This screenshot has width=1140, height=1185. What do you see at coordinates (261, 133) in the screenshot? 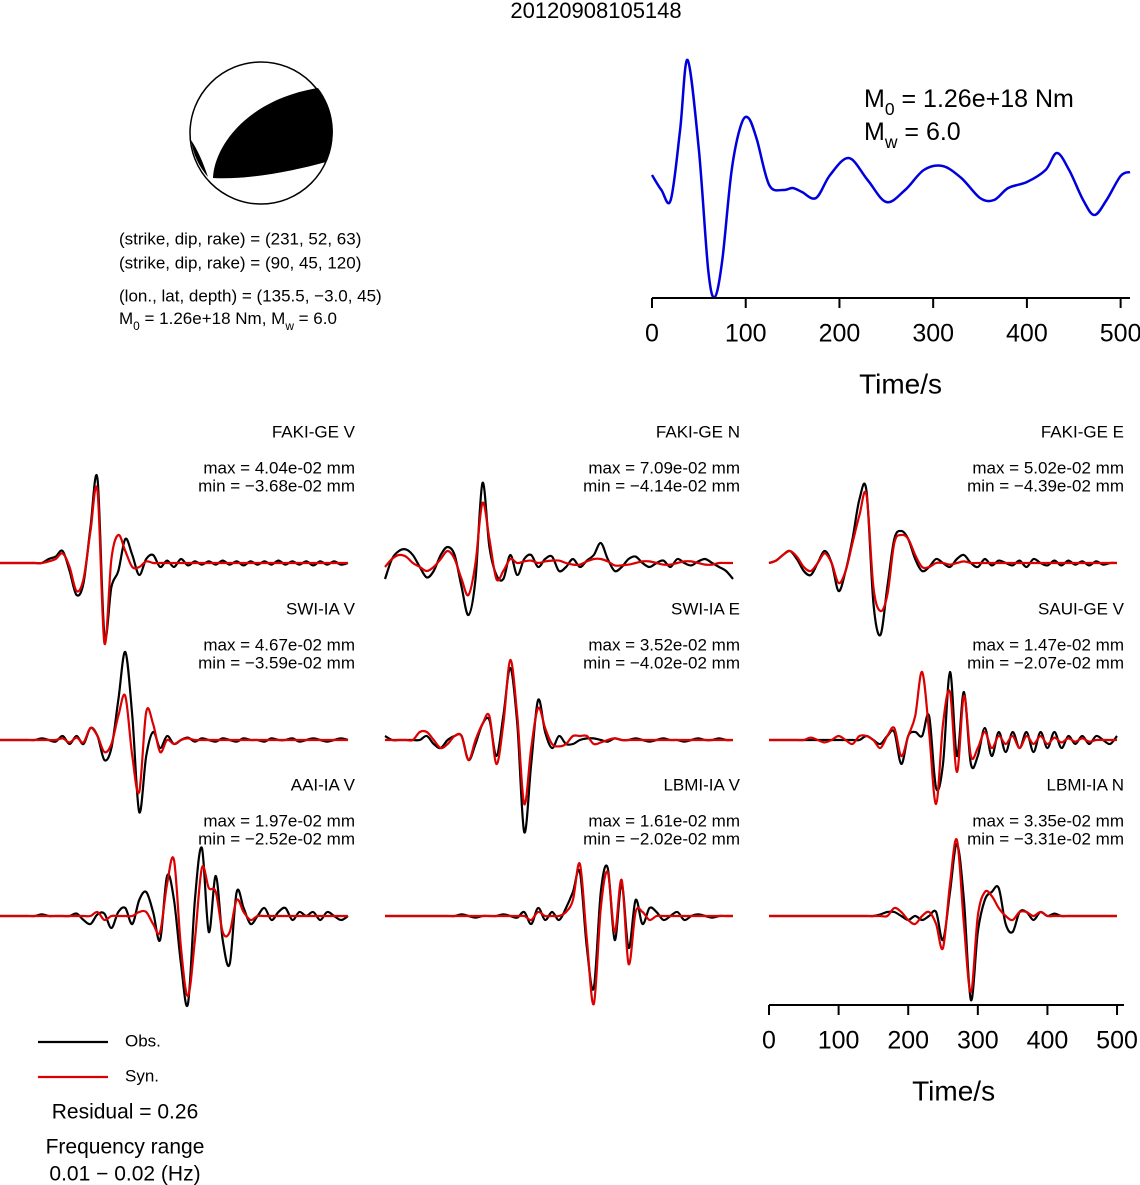
I see `beachball` at bounding box center [261, 133].